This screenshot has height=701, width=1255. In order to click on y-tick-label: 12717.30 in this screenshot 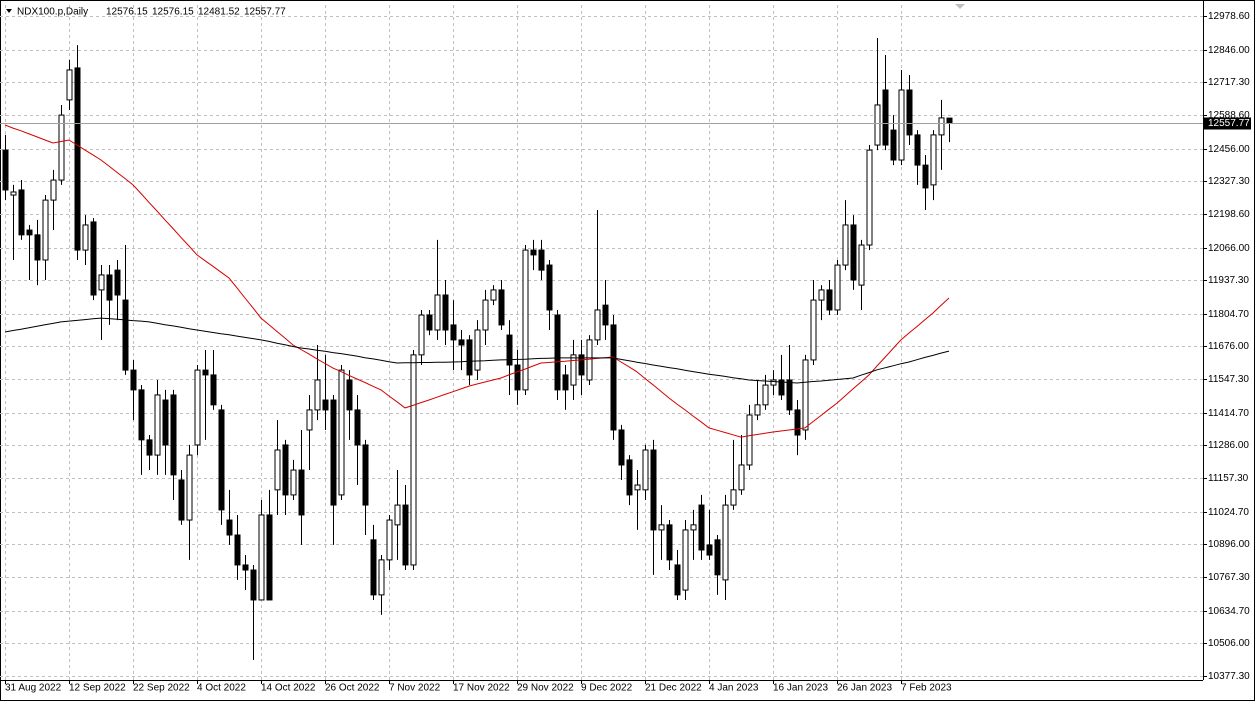, I will do `click(1229, 82)`.